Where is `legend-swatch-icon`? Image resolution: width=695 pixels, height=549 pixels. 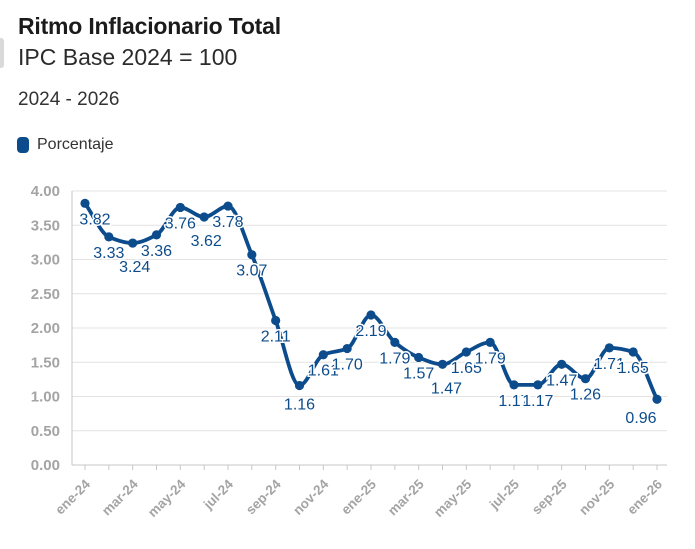
legend-swatch-icon is located at coordinates (23, 145).